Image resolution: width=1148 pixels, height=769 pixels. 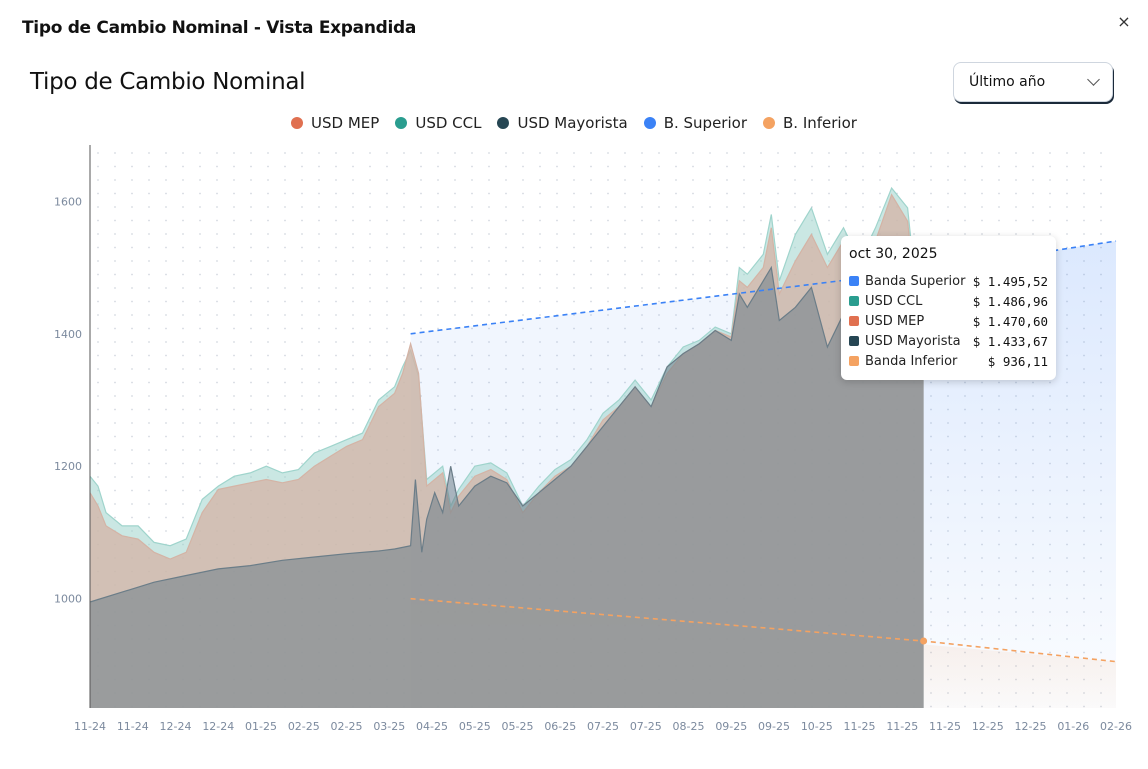 What do you see at coordinates (1124, 21) in the screenshot?
I see `close-icon: ×` at bounding box center [1124, 21].